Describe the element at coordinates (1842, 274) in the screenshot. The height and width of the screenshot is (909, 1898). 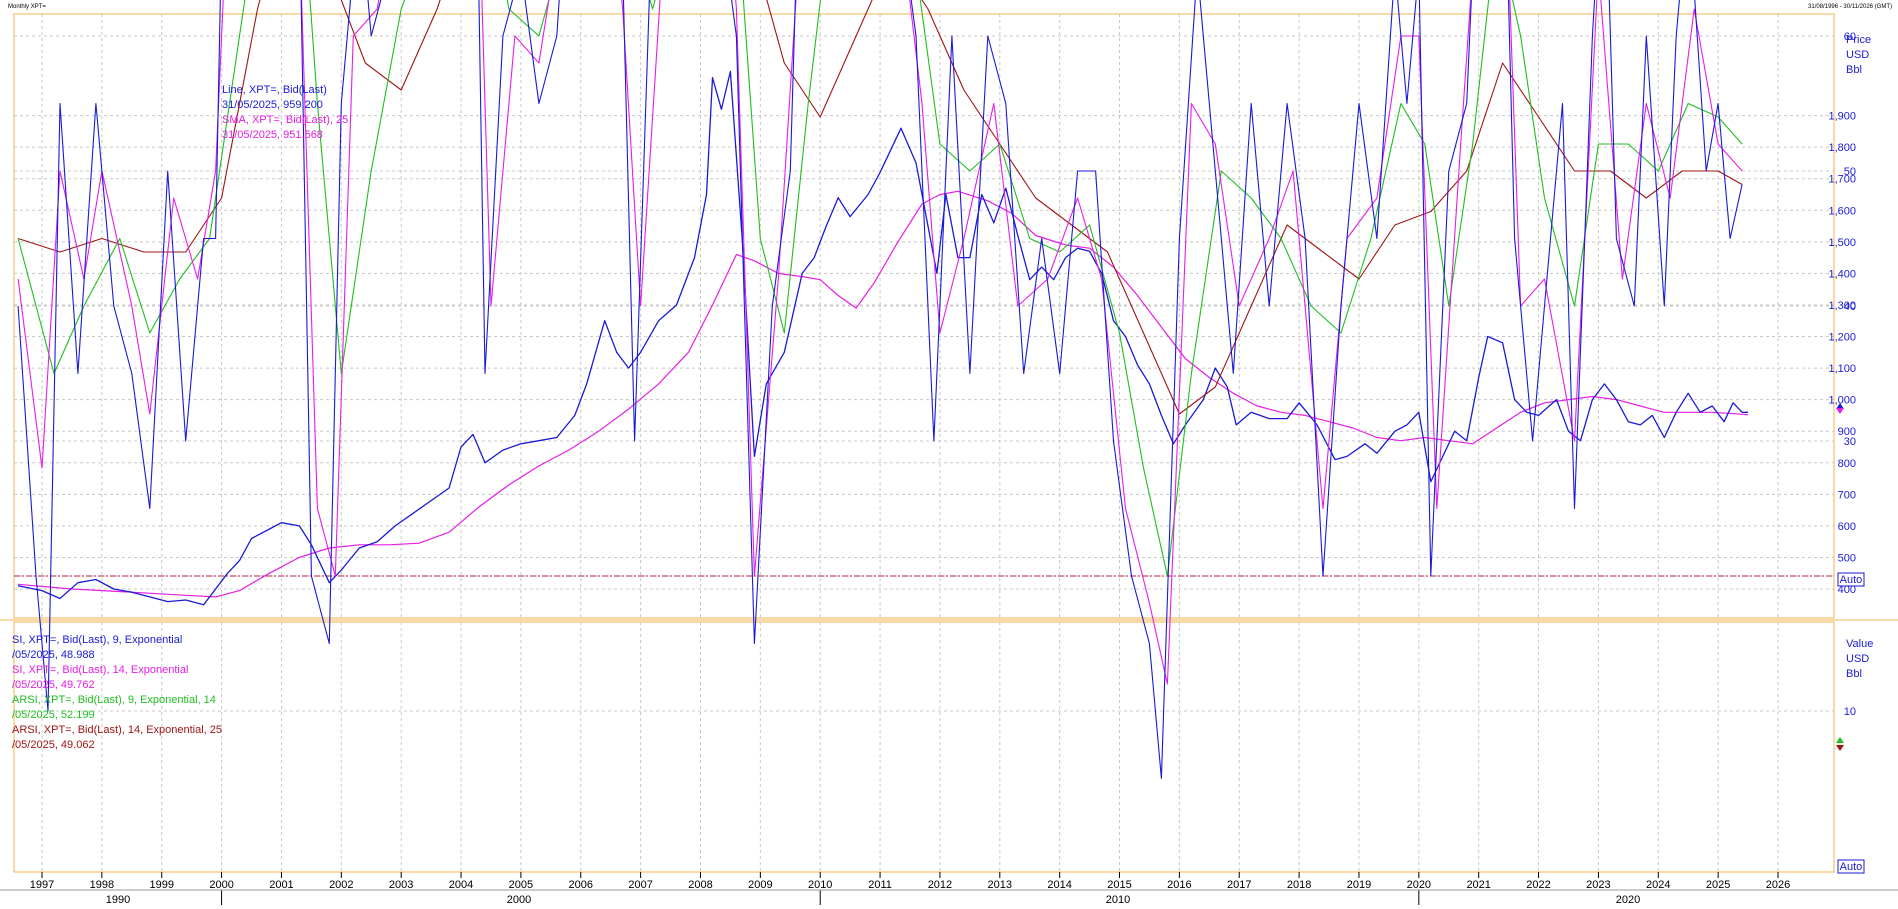
I see `price-y-tick-label: 1,400` at that location.